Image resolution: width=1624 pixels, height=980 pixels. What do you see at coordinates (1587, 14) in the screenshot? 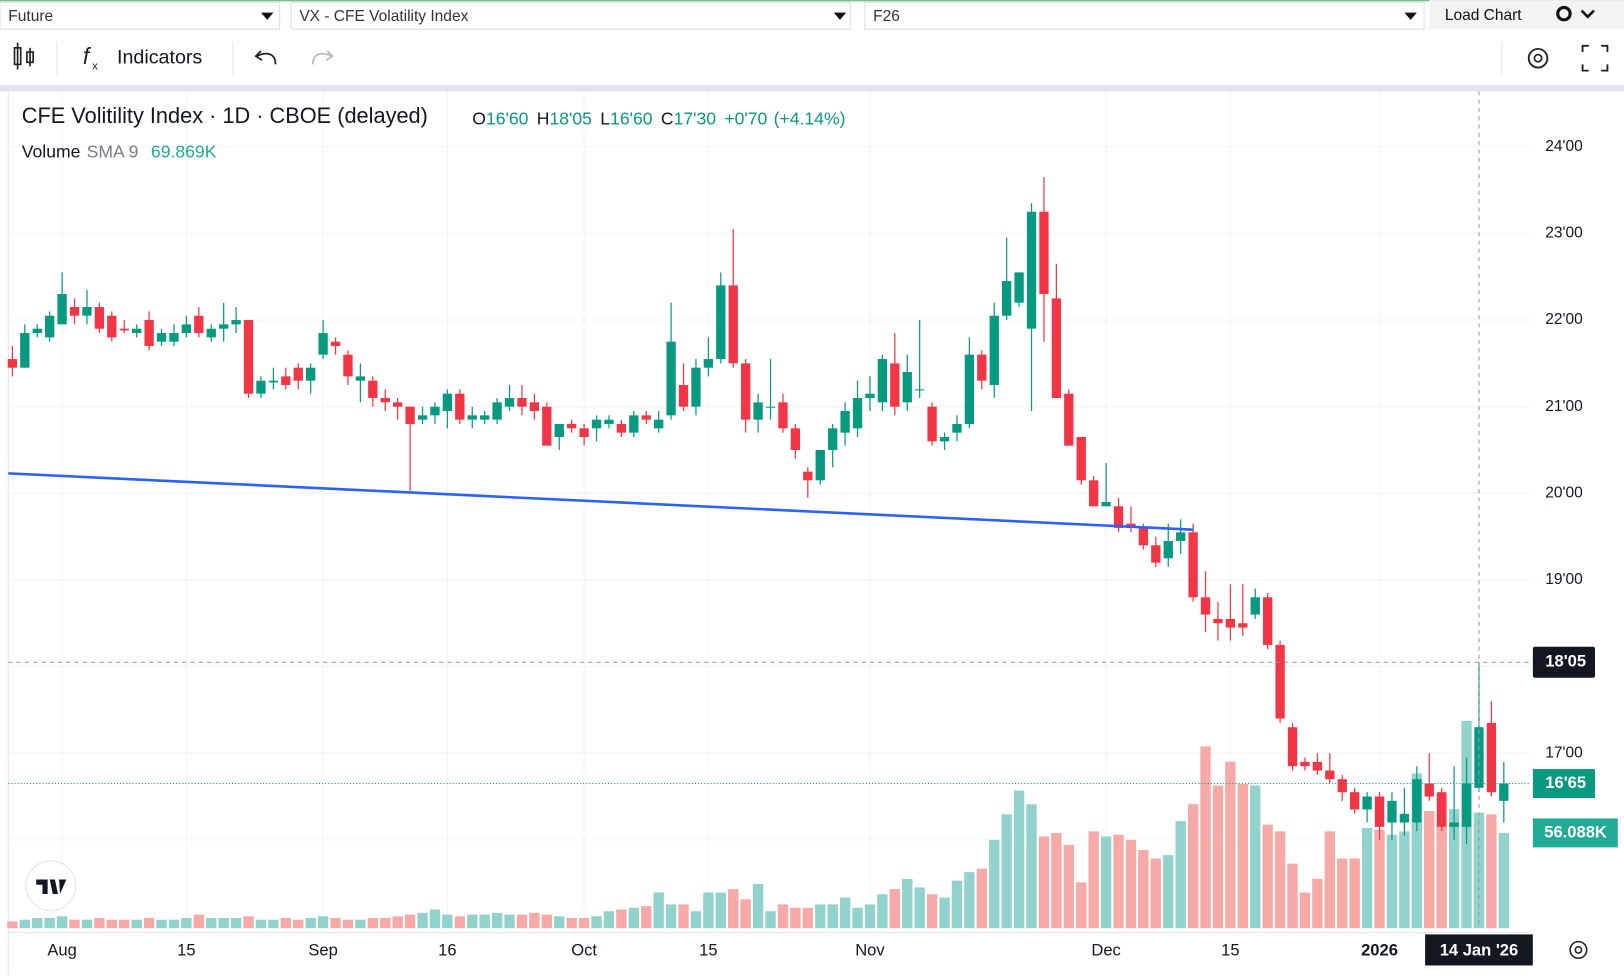
I see `chevron` at bounding box center [1587, 14].